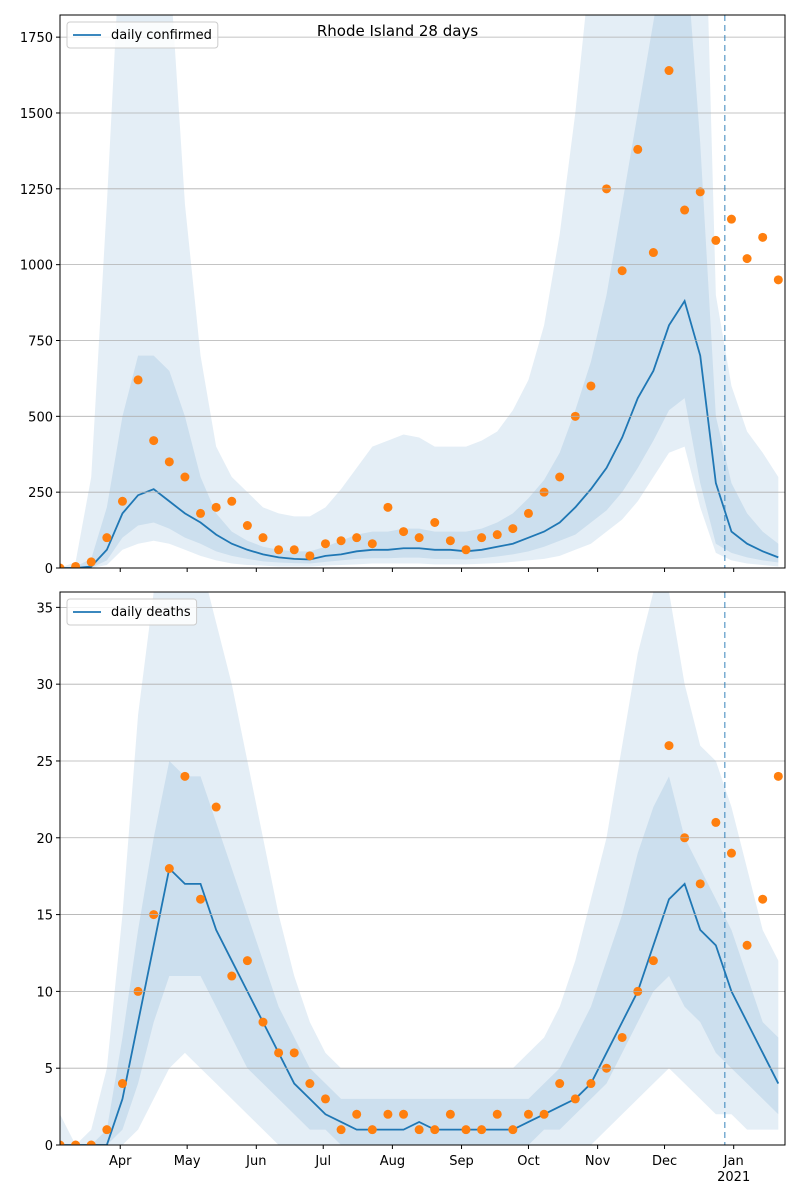 The width and height of the screenshot is (800, 1200). I want to click on legend-label: daily deaths, so click(151, 612).